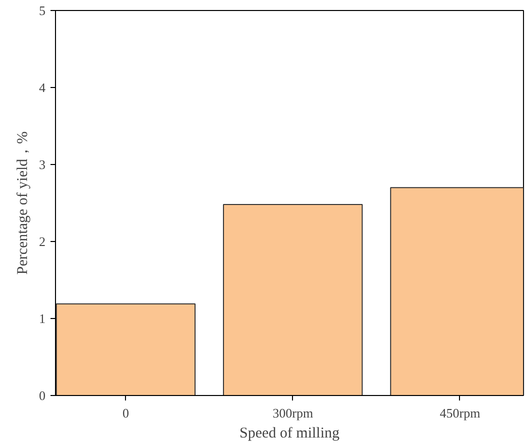  I want to click on x-axis-title: Speed of milling, so click(290, 434).